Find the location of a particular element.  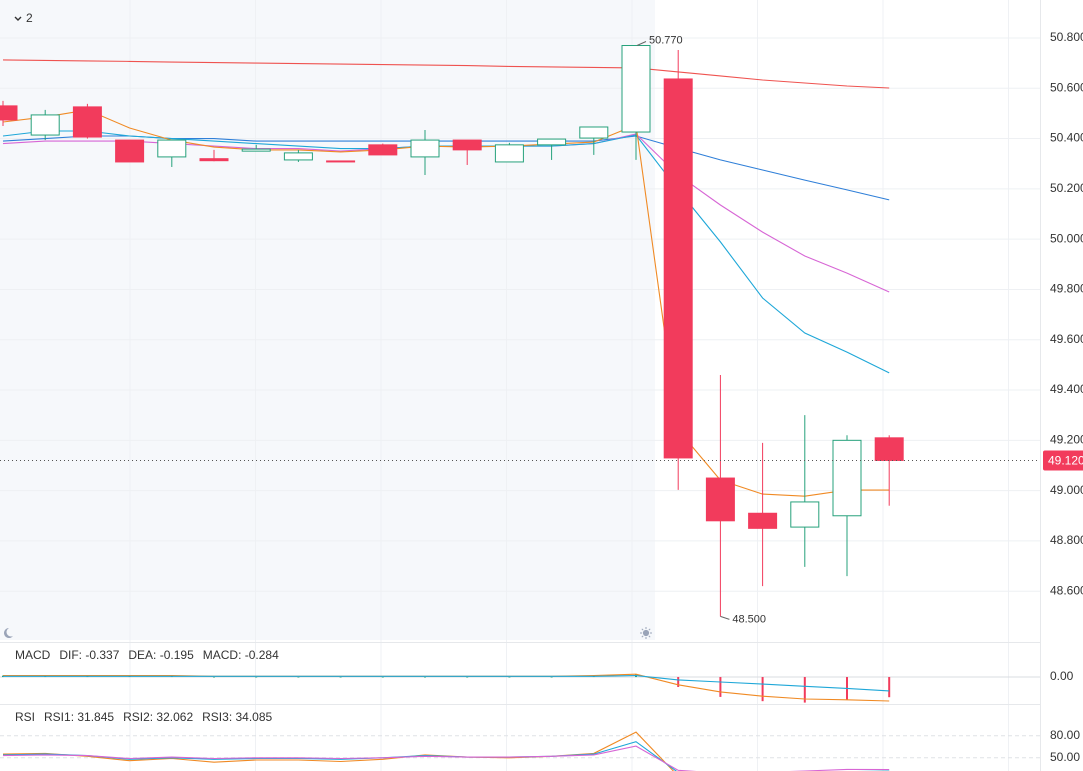

legend-label: DEA: -0.195 is located at coordinates (161, 655).